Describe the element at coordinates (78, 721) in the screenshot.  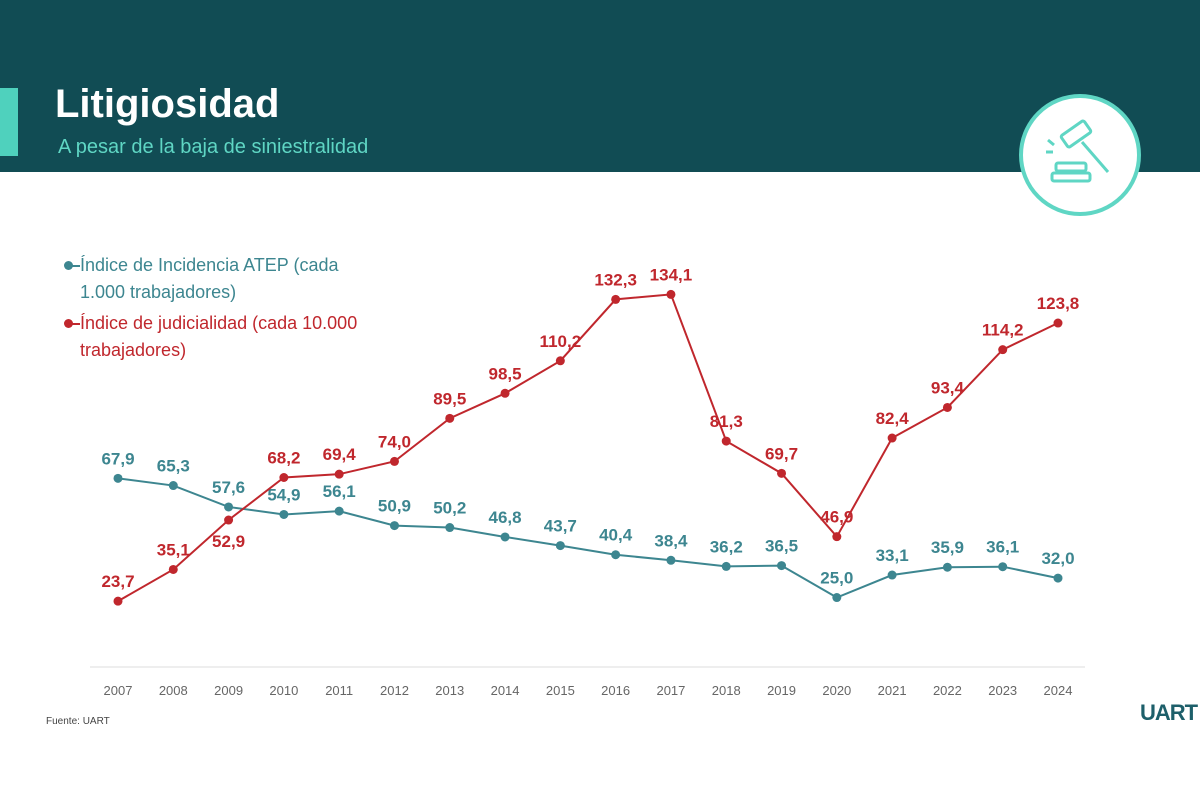
I see `source: Fuente: UART` at that location.